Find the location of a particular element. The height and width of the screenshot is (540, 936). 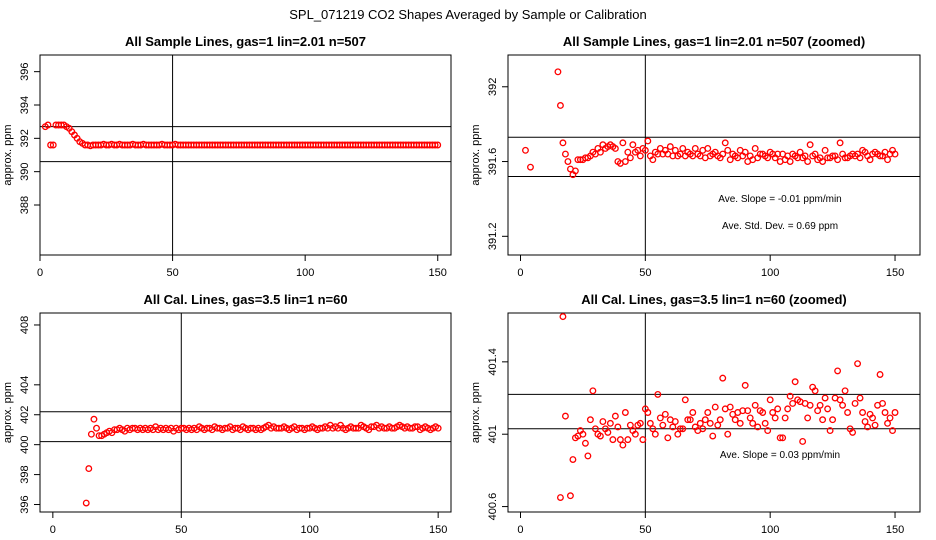

y-tick-label: 401 is located at coordinates (493, 434).